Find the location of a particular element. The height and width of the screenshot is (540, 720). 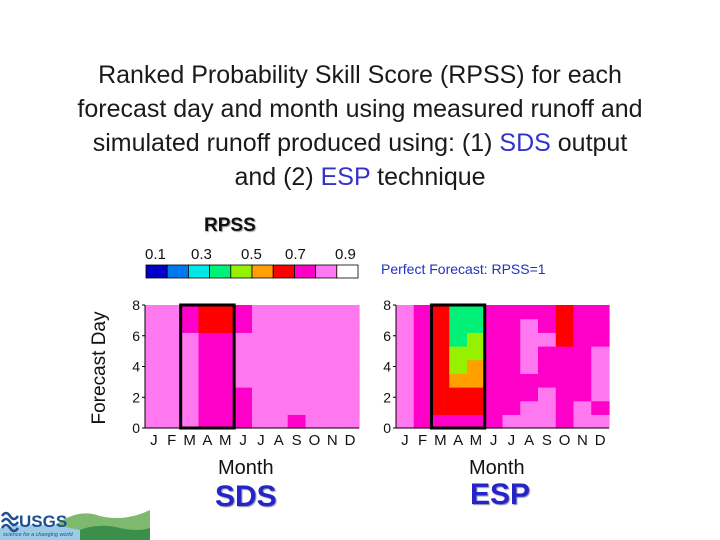

title-line-4-post: technique is located at coordinates (428, 177).